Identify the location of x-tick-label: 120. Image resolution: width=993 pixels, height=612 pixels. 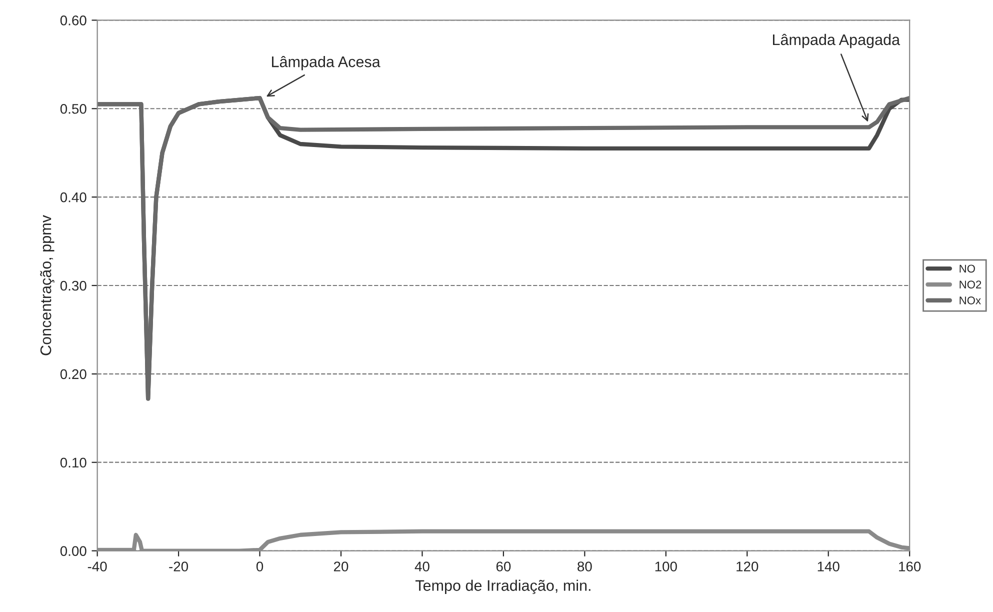
(747, 567).